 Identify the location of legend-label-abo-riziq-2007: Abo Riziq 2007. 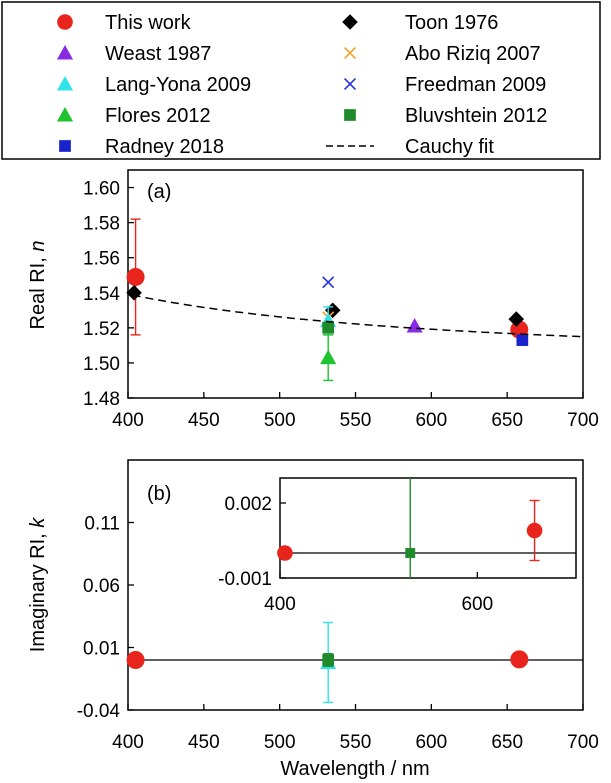
(473, 54).